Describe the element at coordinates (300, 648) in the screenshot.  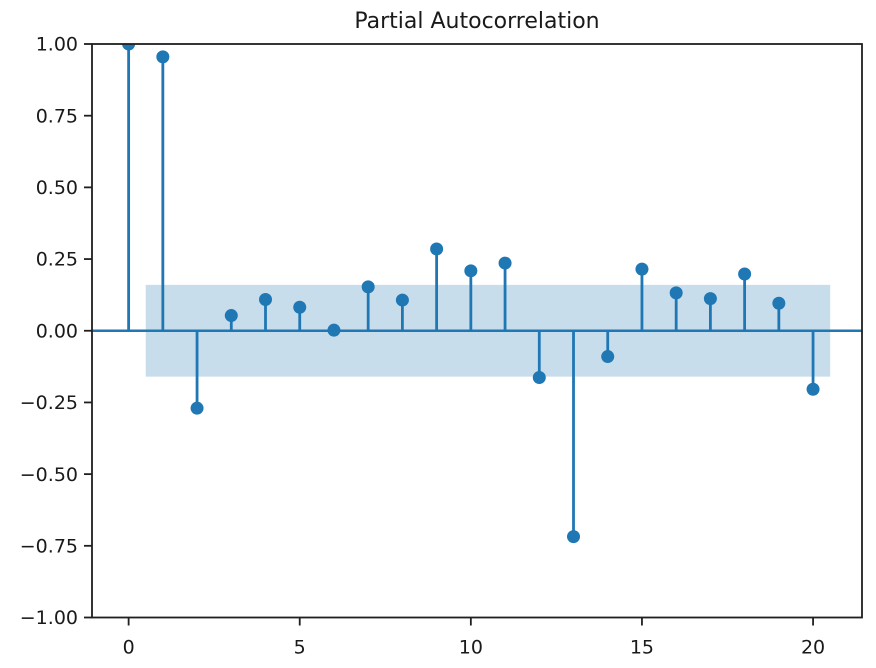
I see `x-tick-label: 5` at that location.